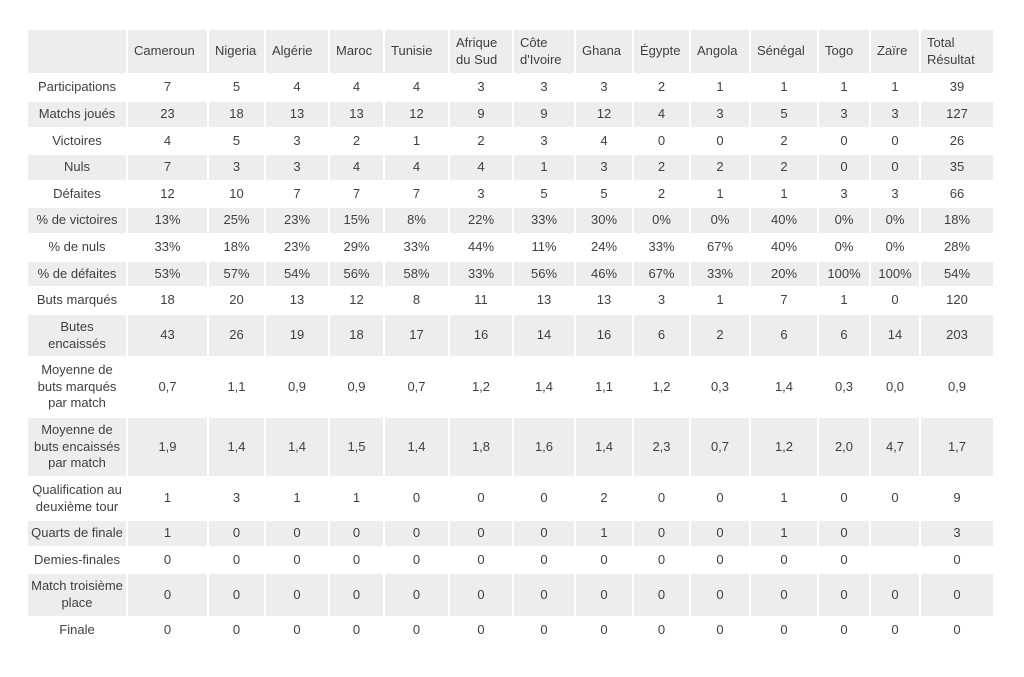  Describe the element at coordinates (895, 274) in the screenshot. I see `table-cell: 100%` at that location.